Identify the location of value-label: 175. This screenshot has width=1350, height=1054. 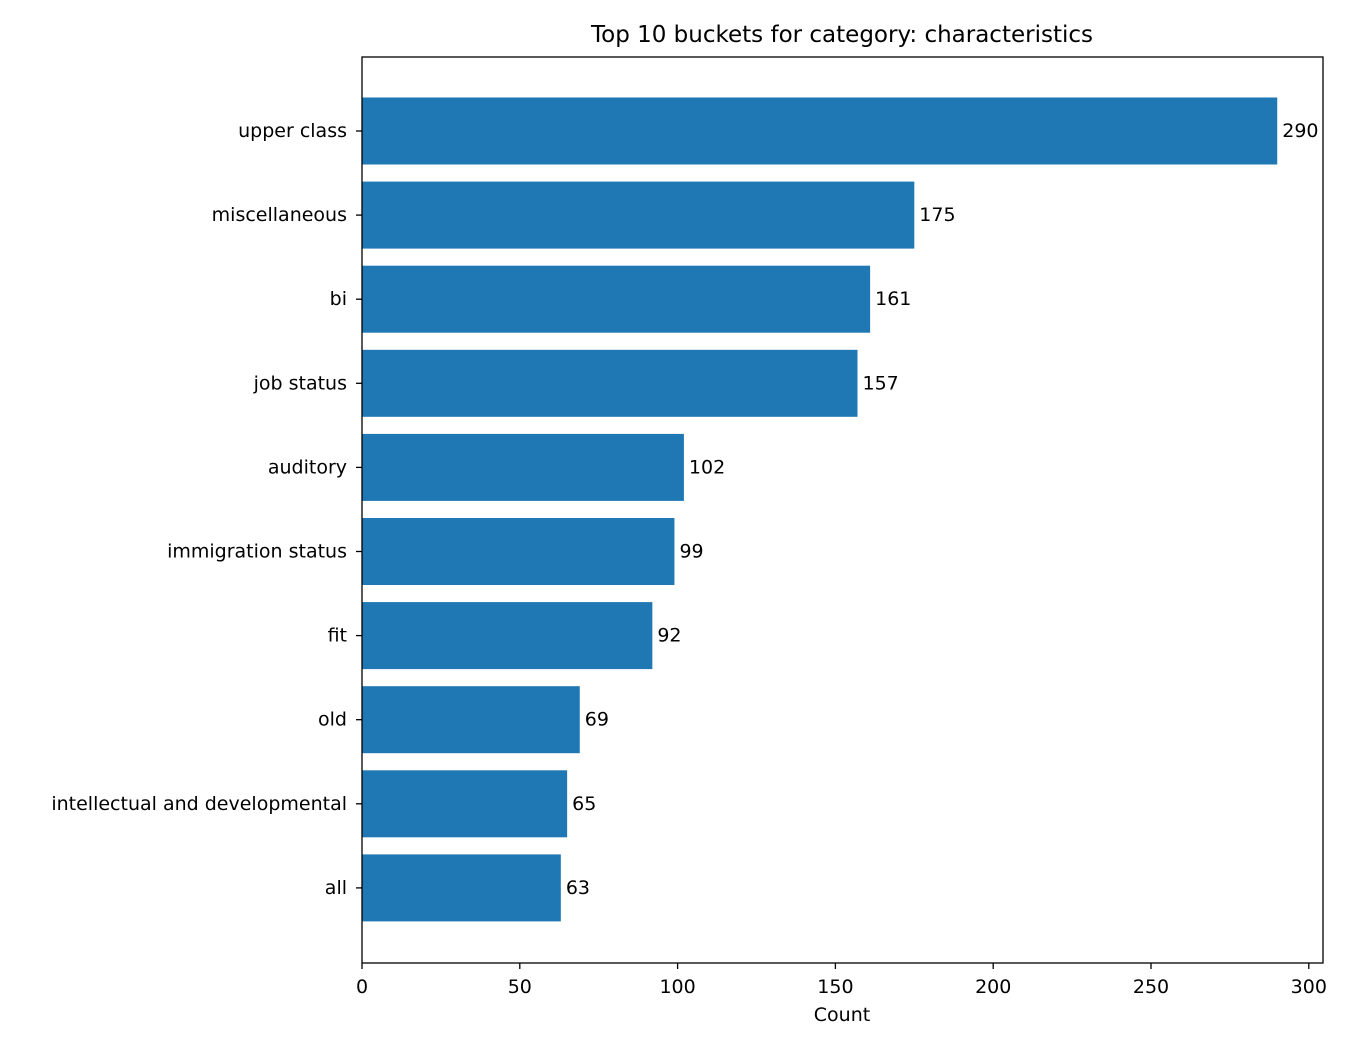
(937, 215).